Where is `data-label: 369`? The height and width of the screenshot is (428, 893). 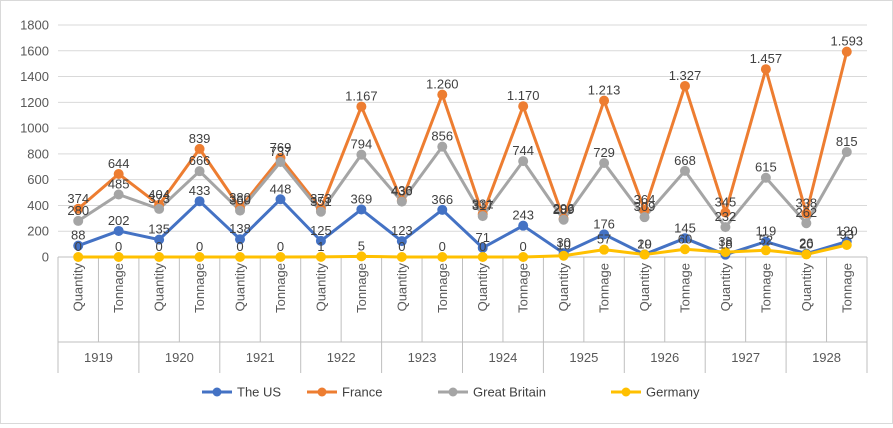
data-label: 369 is located at coordinates (362, 198).